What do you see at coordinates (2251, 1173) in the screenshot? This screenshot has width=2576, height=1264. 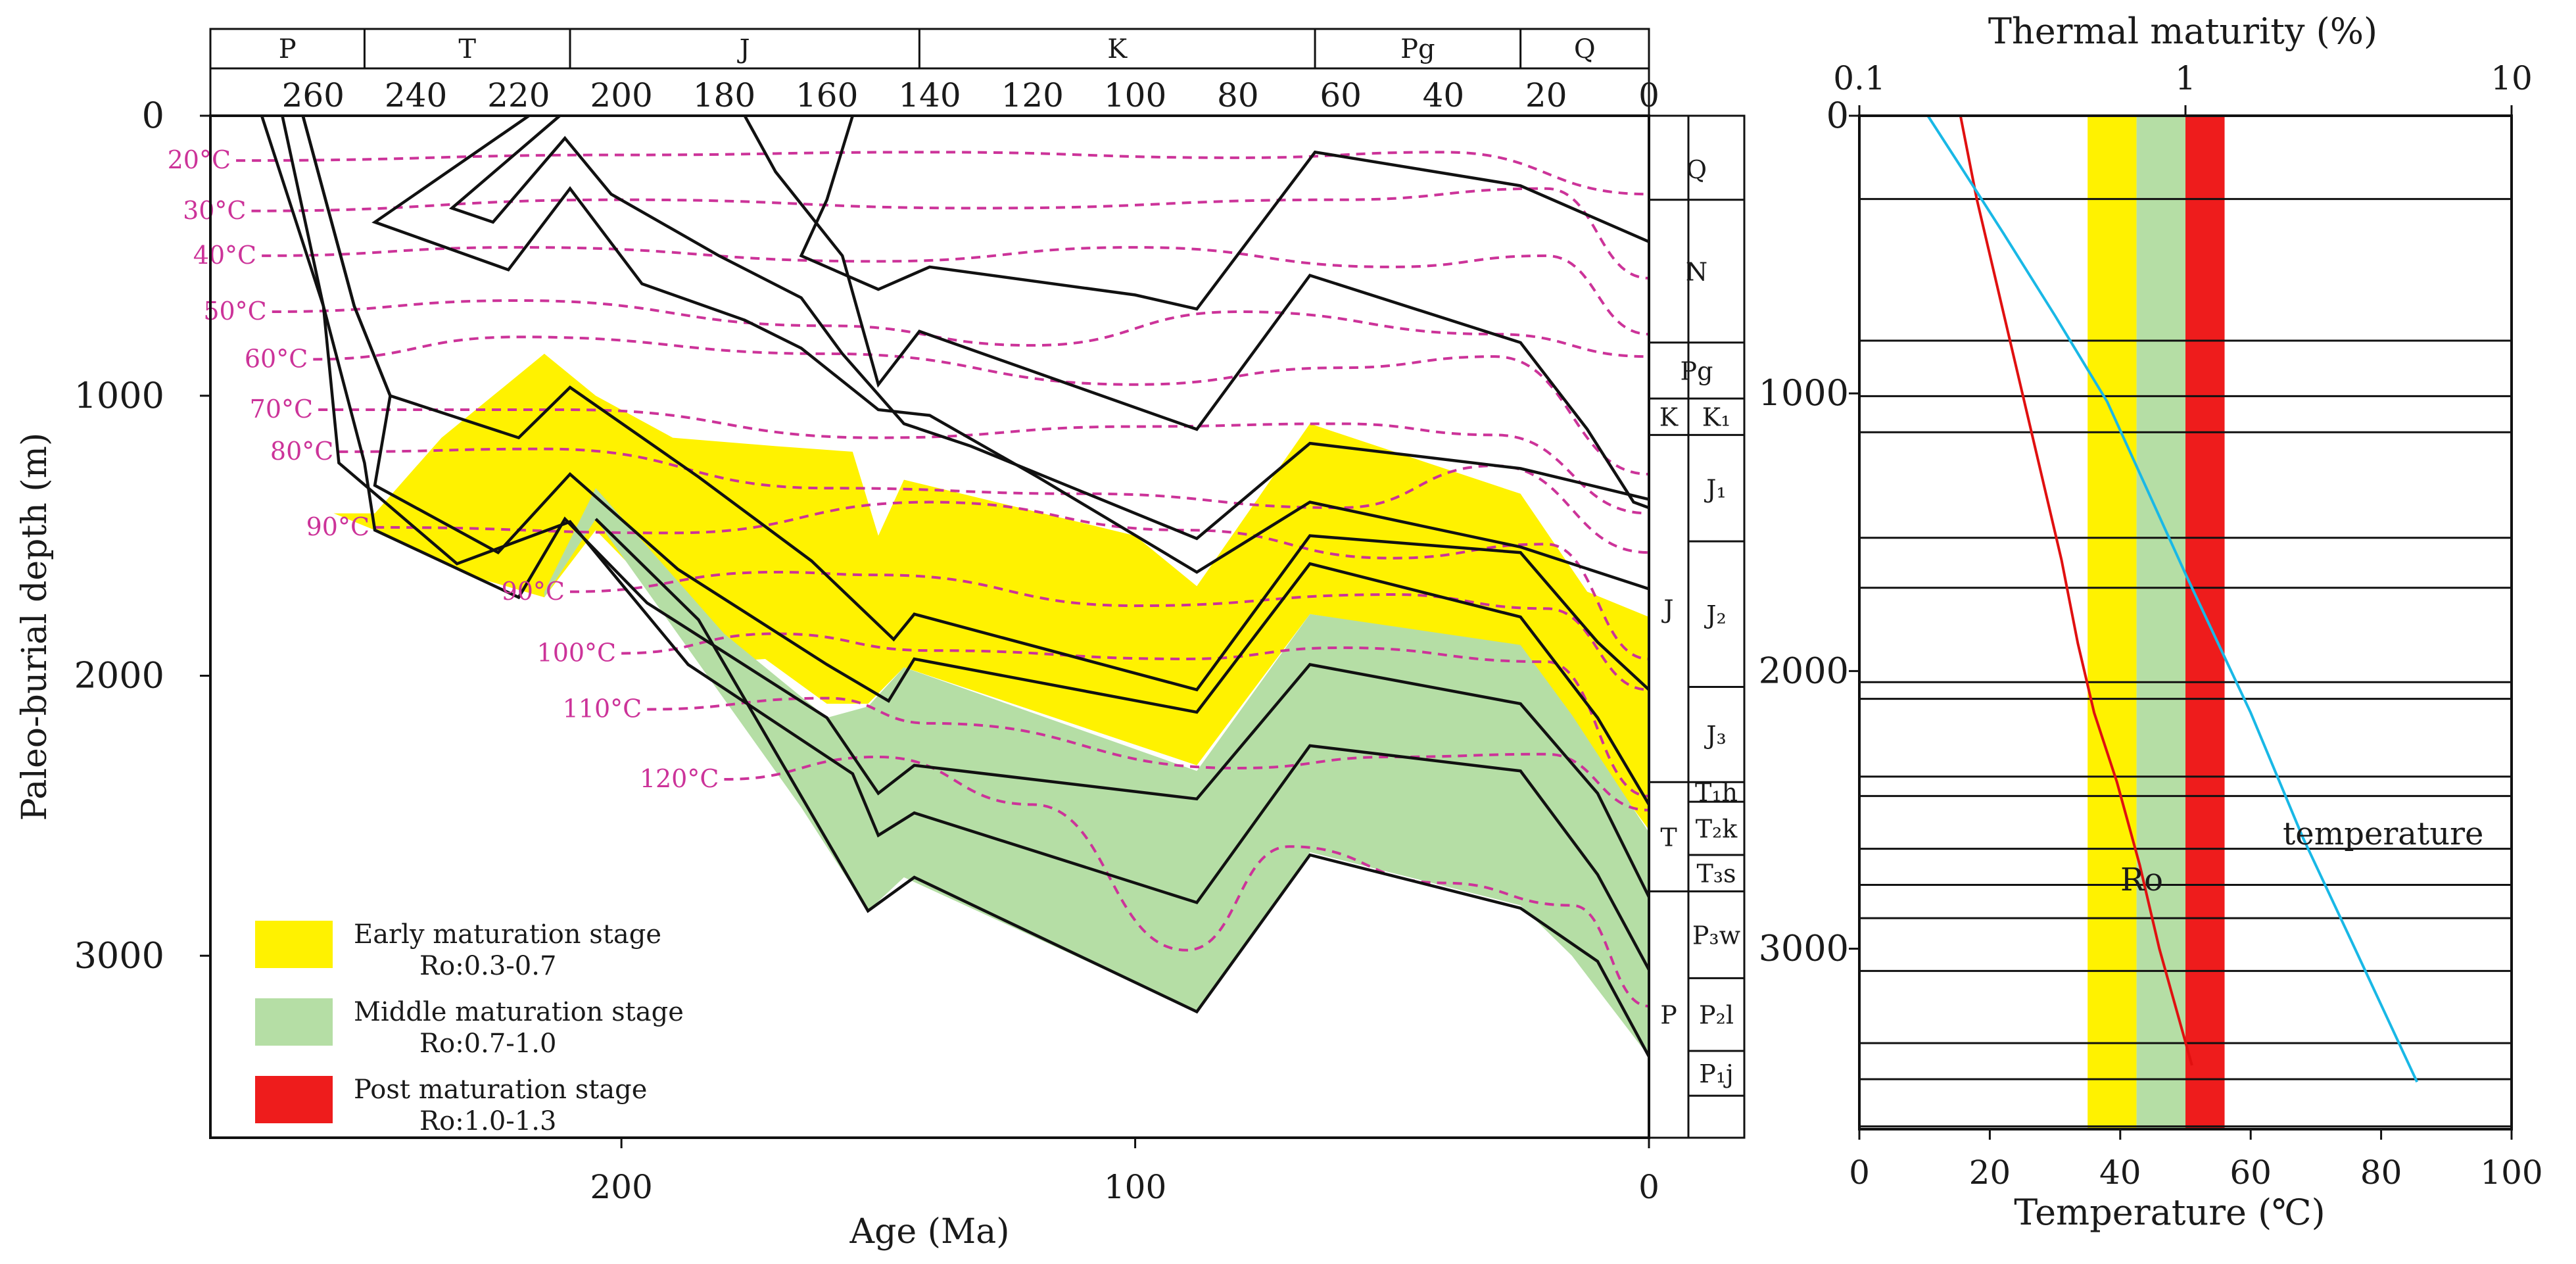 I see `temperature-tick-60: 60` at bounding box center [2251, 1173].